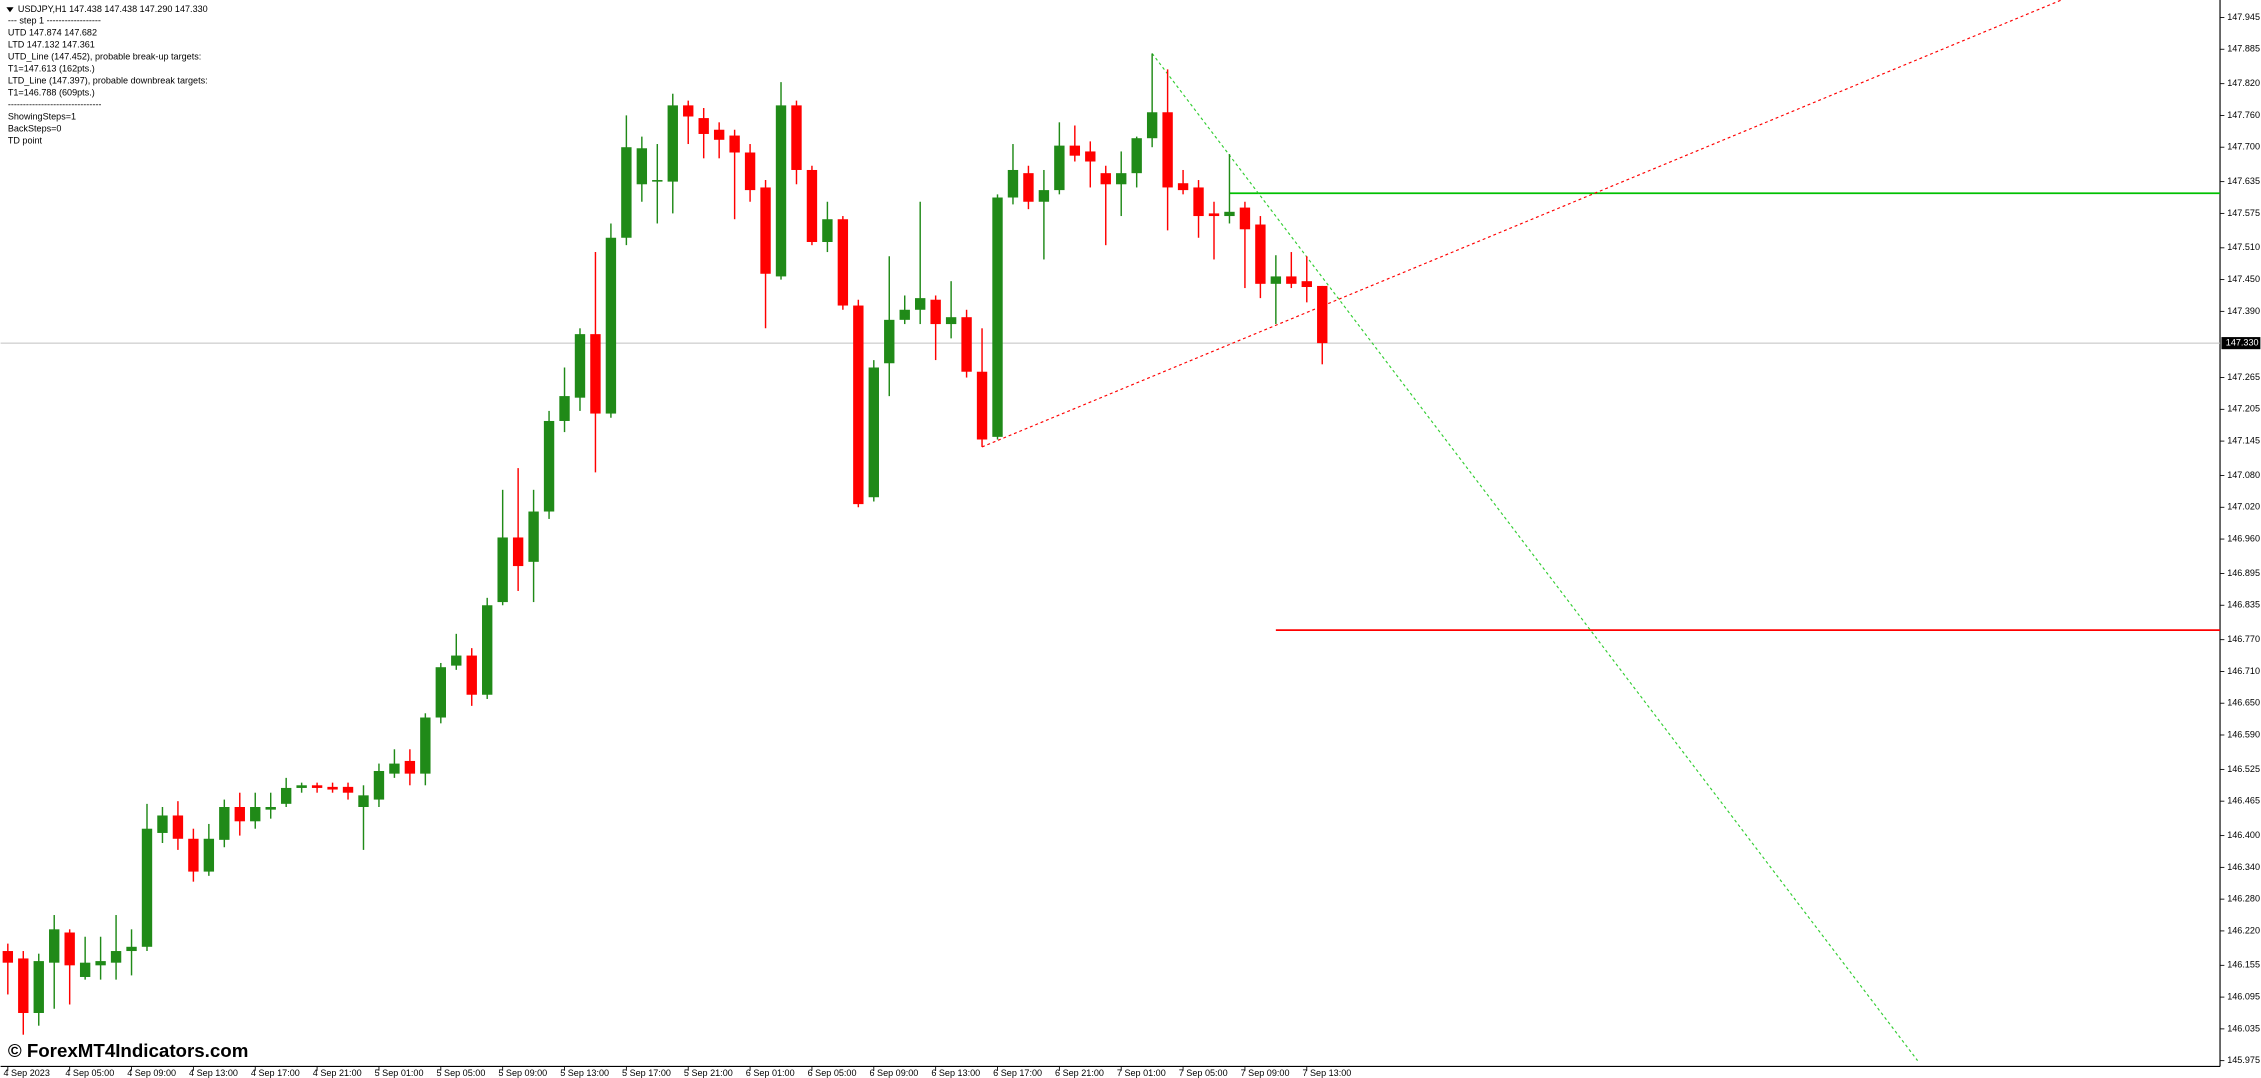  I want to click on y-tick-label: 145.975, so click(2243, 1060).